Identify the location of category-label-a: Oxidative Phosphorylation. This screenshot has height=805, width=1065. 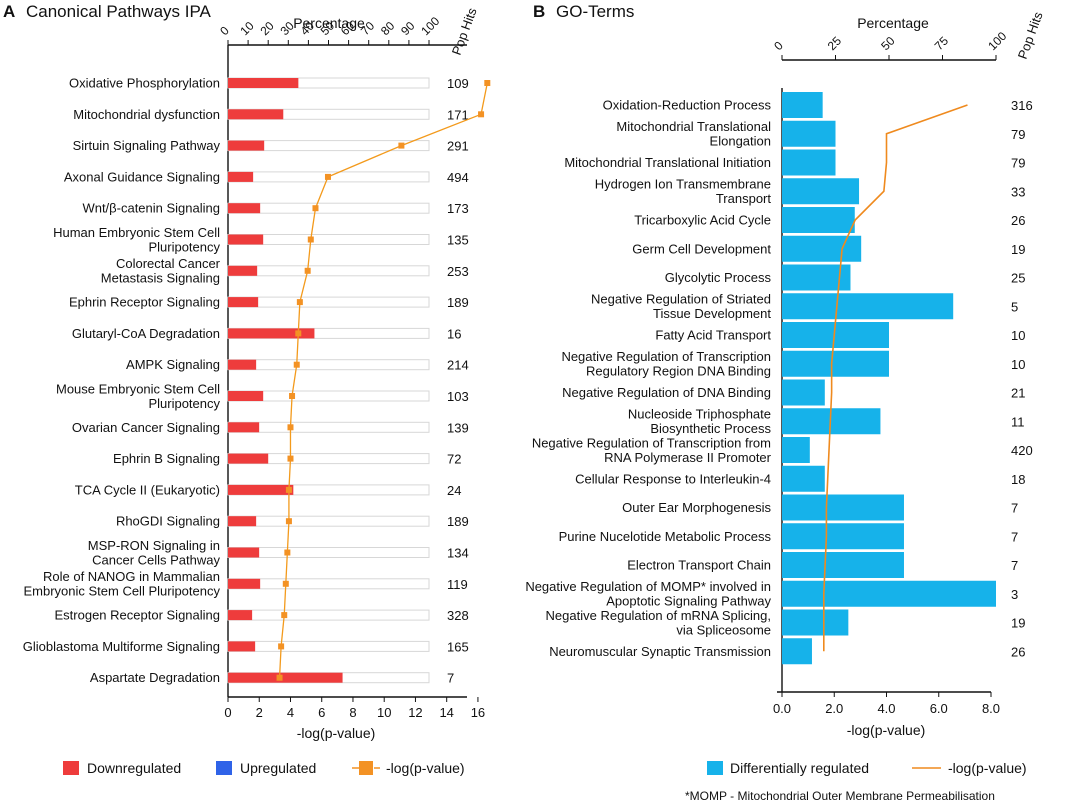
(144, 83).